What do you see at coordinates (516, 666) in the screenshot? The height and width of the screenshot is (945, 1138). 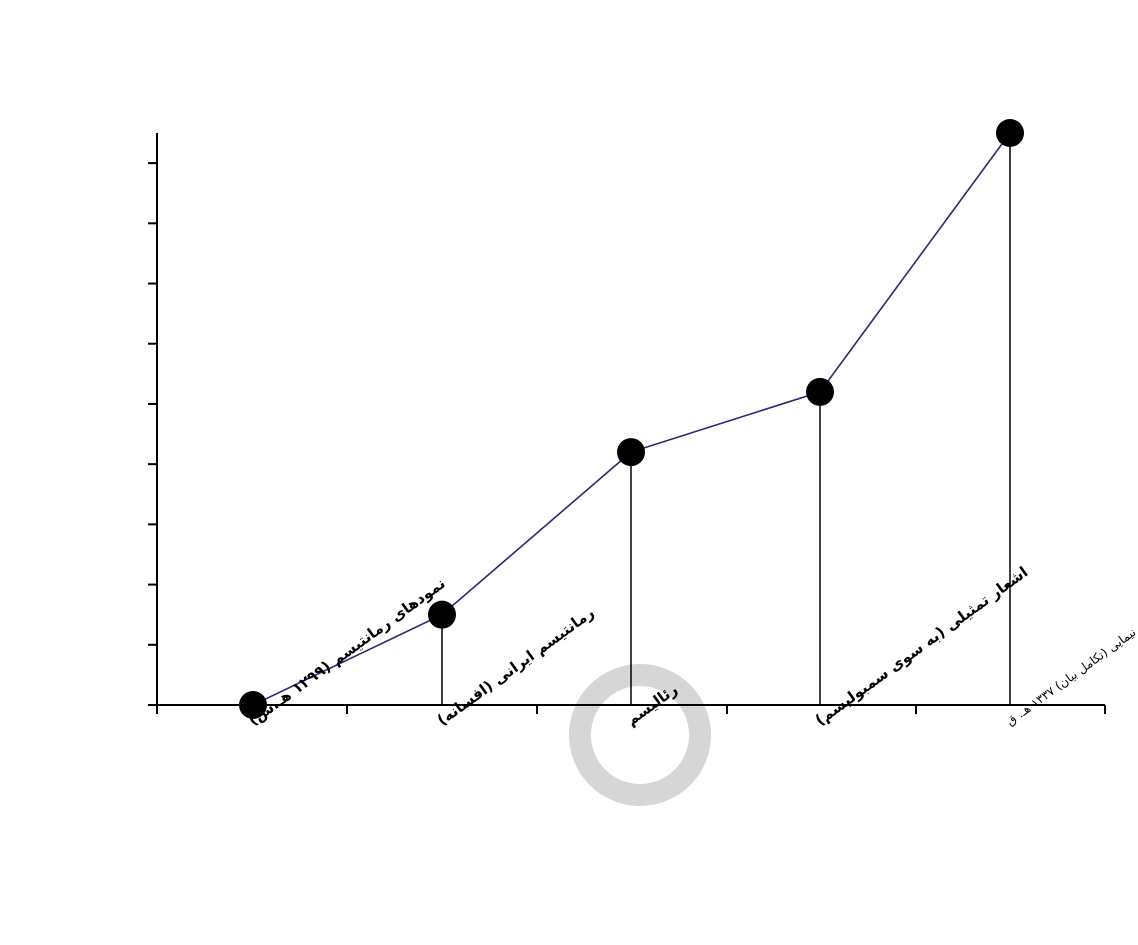 I see `x-tick-label: رمانتیسم ایرانی (افسانه)` at bounding box center [516, 666].